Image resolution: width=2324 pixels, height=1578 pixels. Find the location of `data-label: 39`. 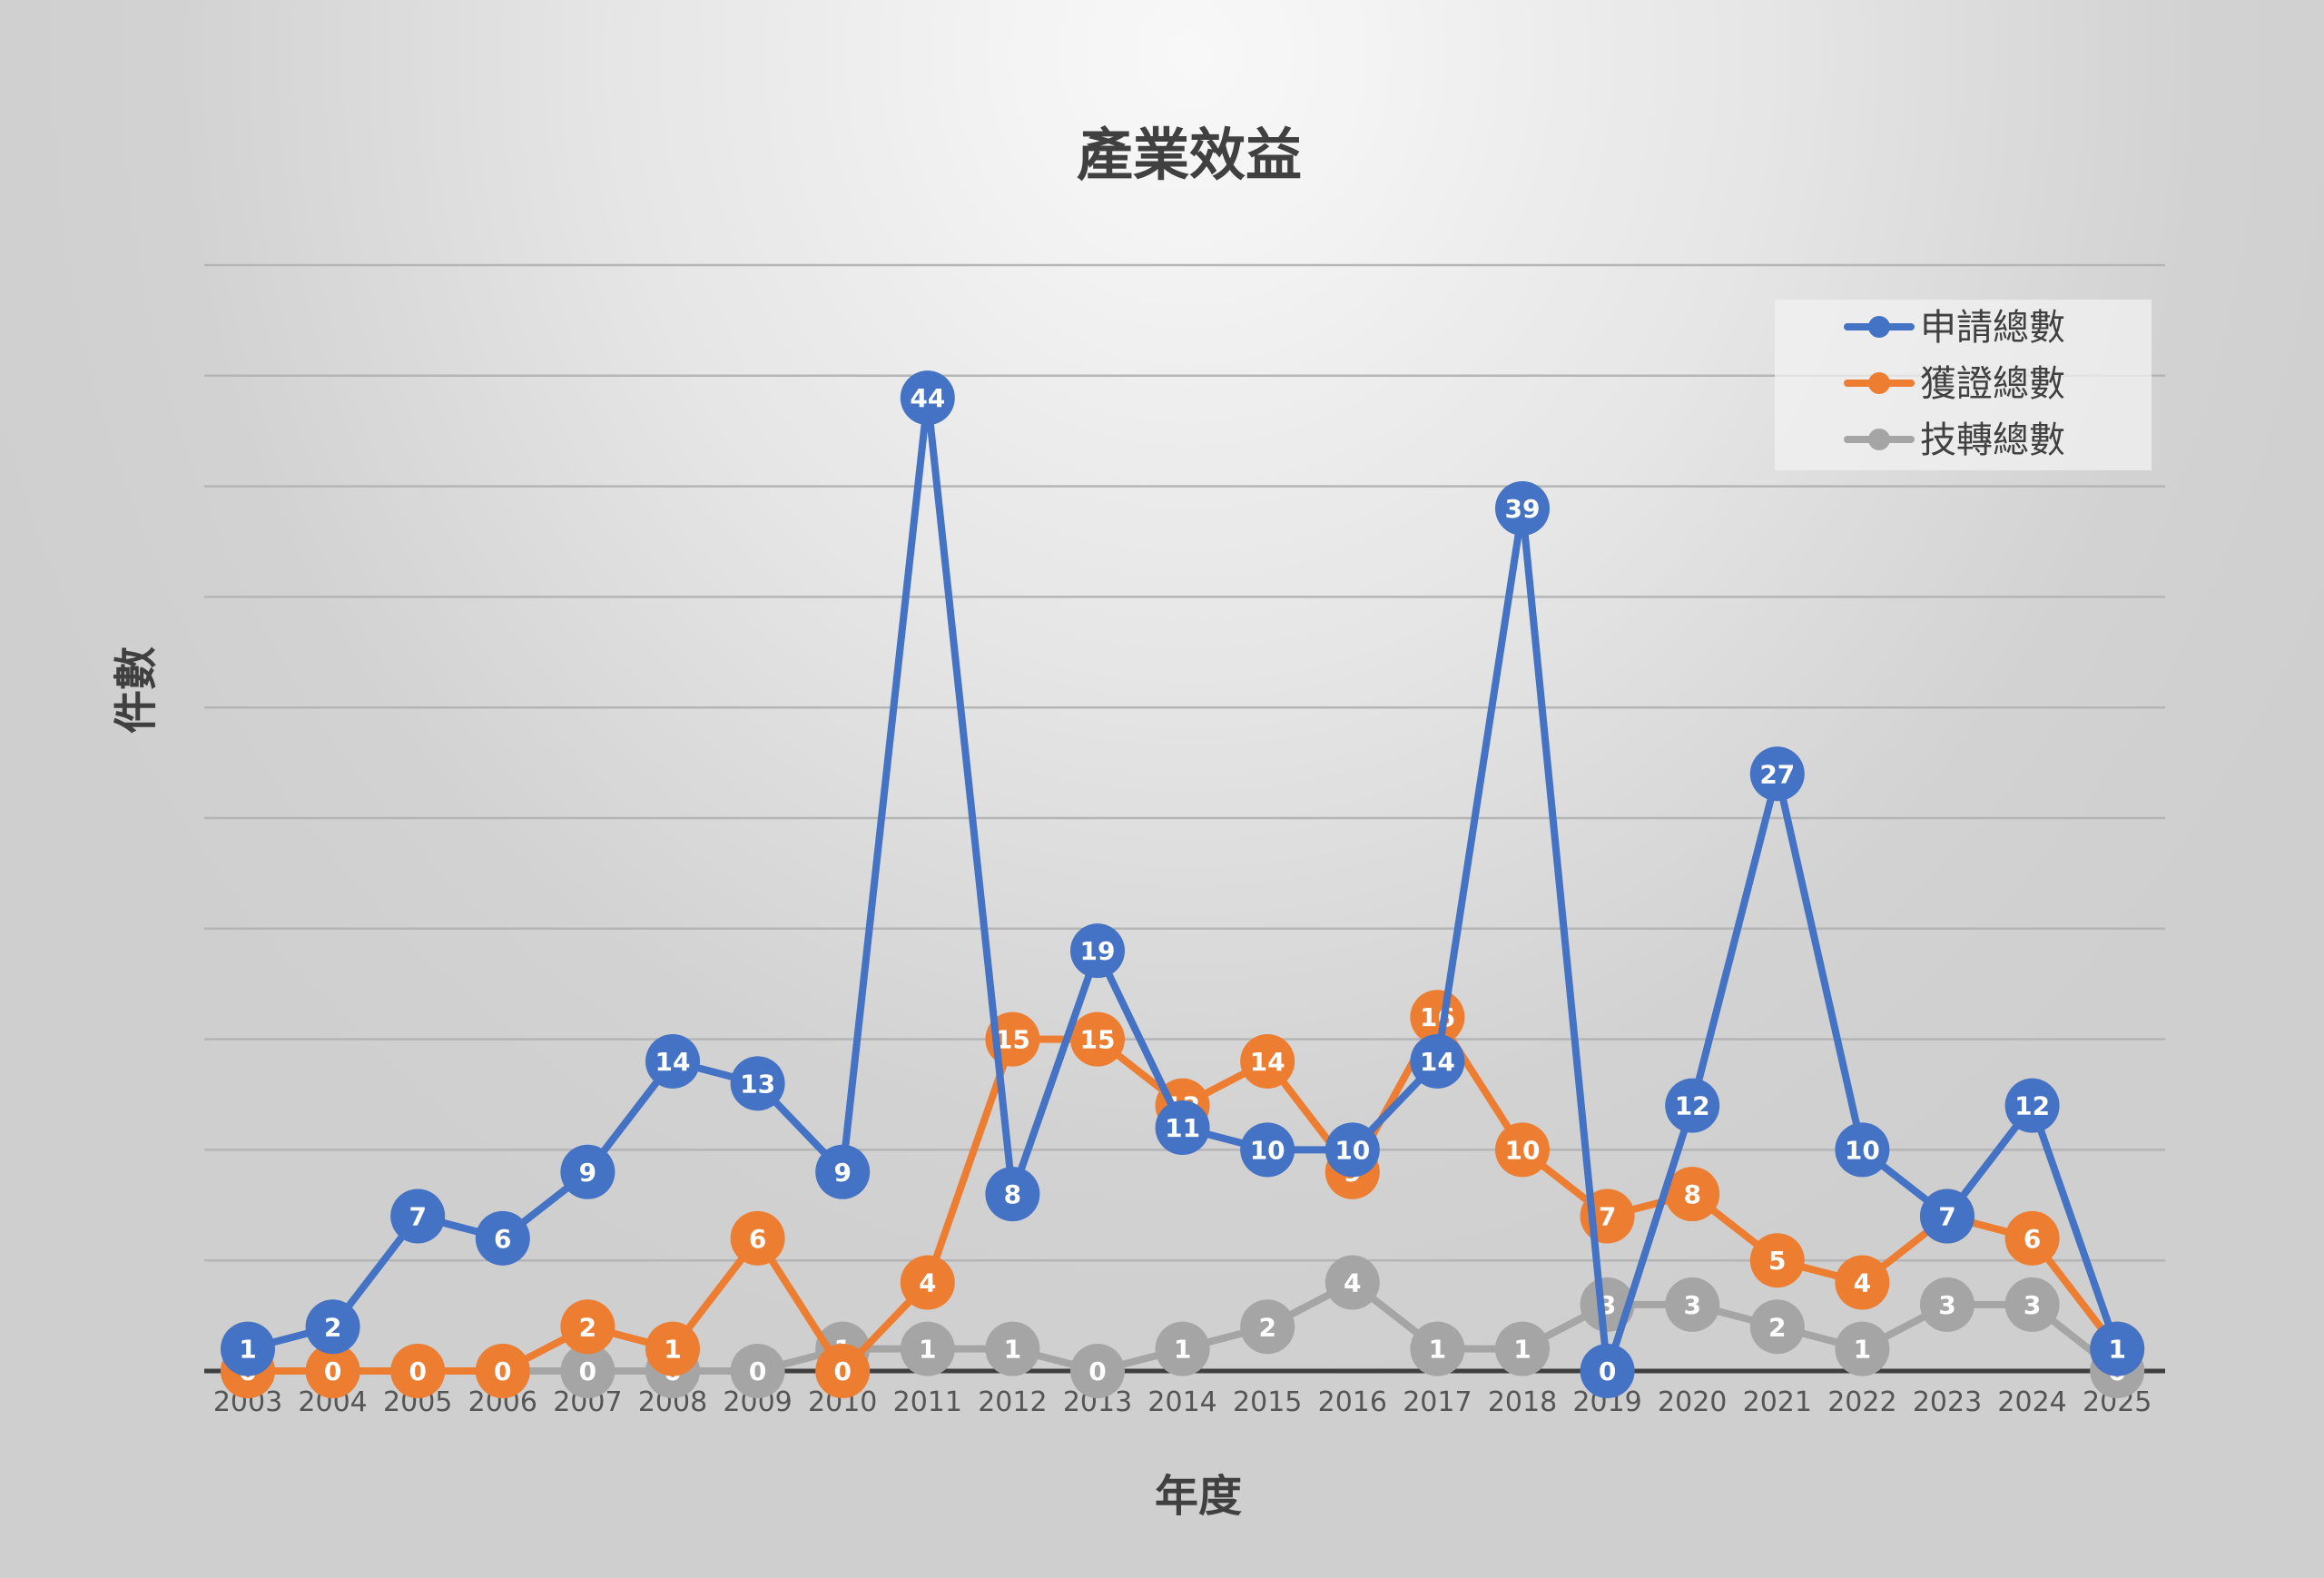

data-label: 39 is located at coordinates (1523, 509).